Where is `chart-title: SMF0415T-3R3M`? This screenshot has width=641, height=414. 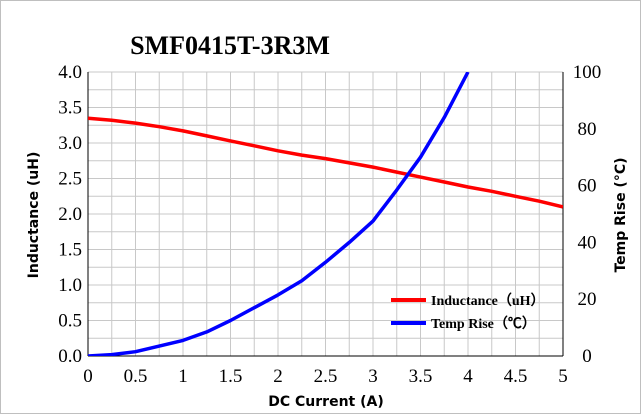 chart-title: SMF0415T-3R3M is located at coordinates (230, 45).